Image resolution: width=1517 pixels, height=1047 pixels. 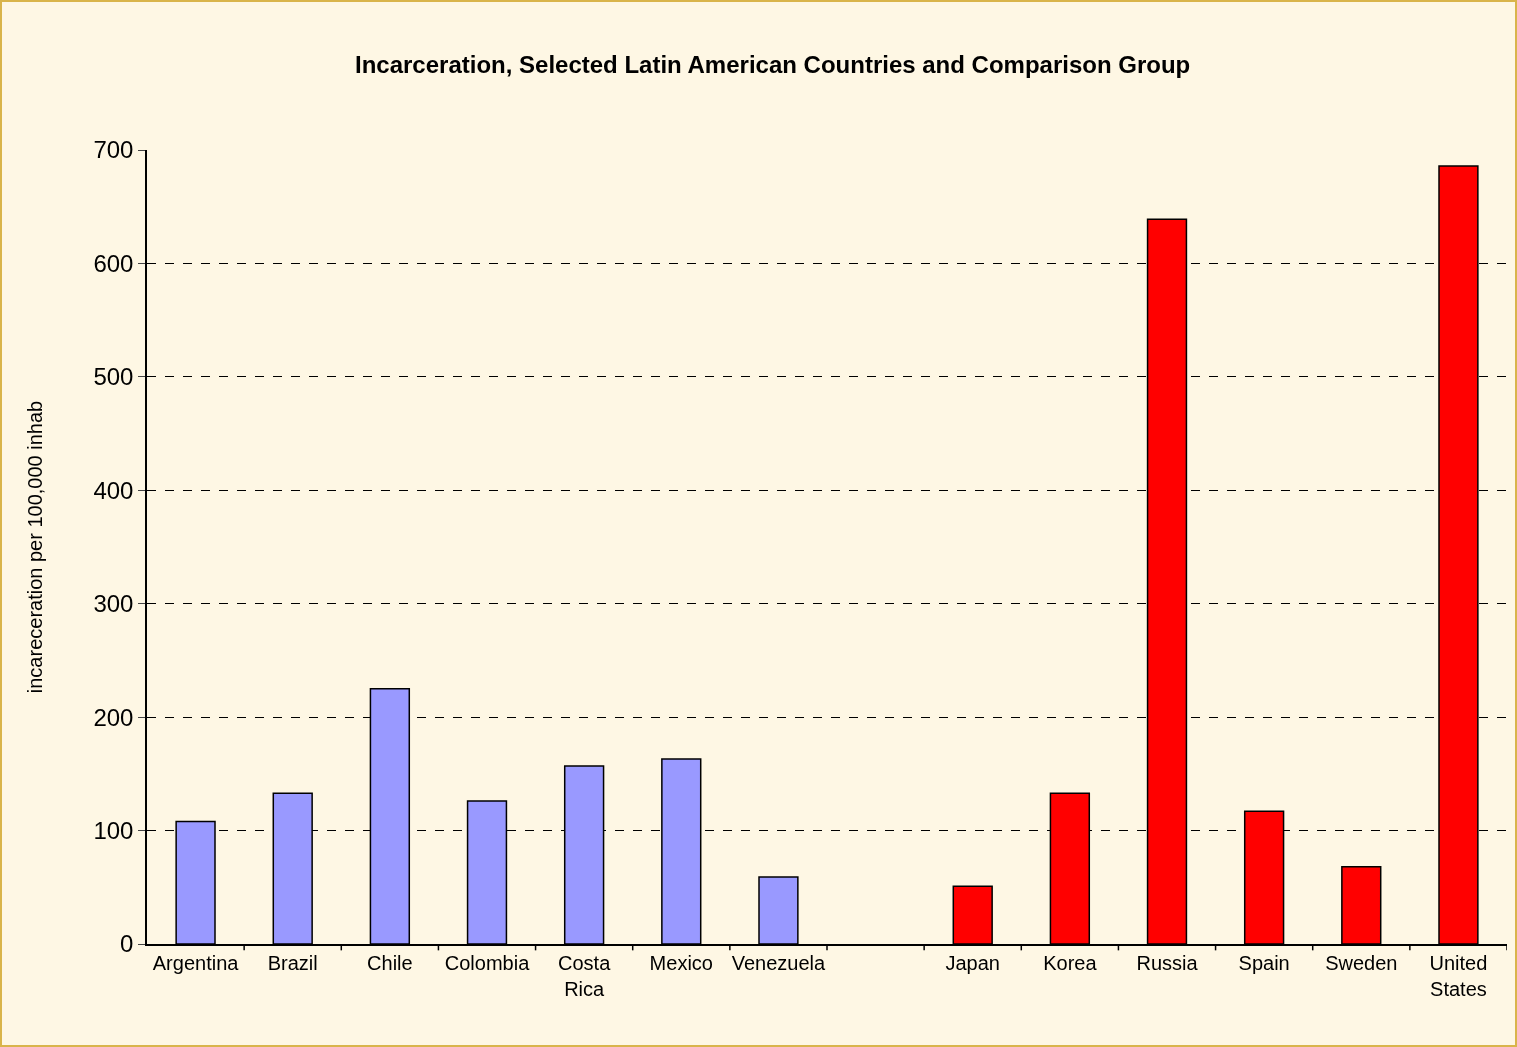 What do you see at coordinates (681, 962) in the screenshot?
I see `x-tick-label: Mexico` at bounding box center [681, 962].